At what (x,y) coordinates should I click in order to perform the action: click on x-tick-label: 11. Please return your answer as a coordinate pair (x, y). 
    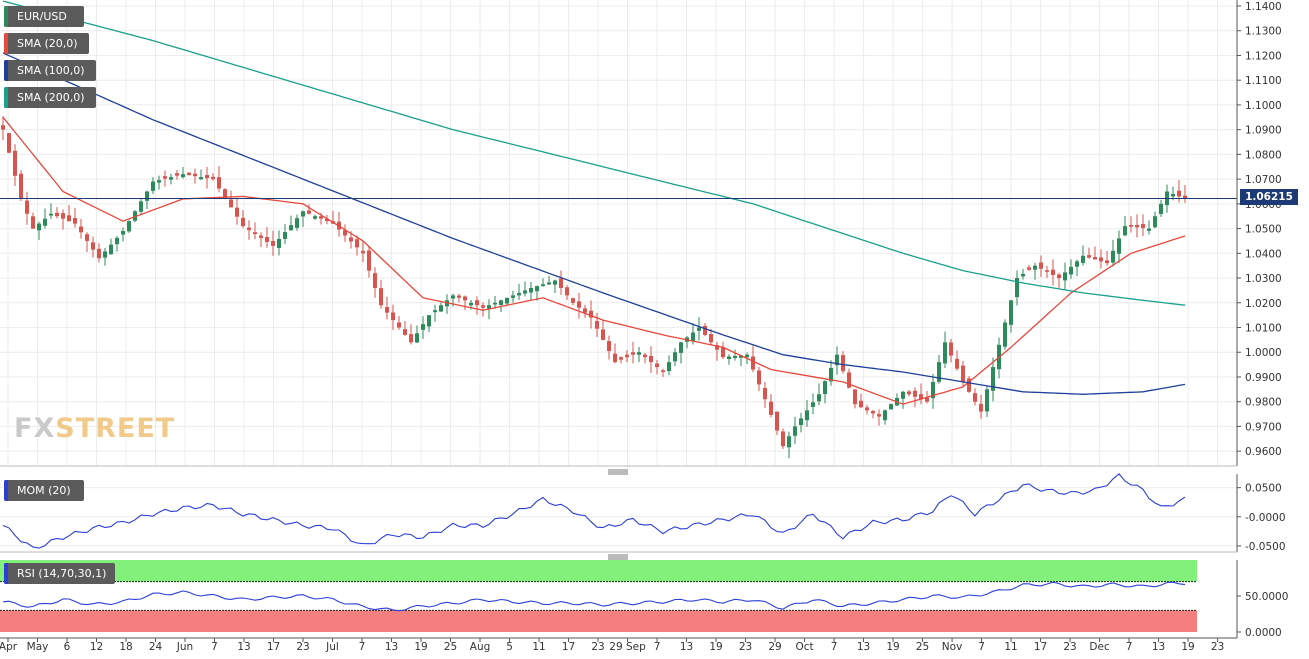
    Looking at the image, I should click on (538, 647).